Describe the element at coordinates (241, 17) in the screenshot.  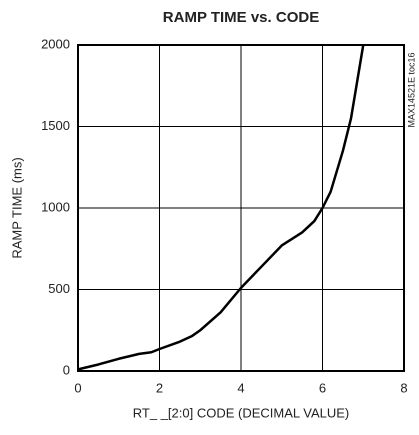
I see `chart-title: RAMP TIME vs. CODE` at that location.